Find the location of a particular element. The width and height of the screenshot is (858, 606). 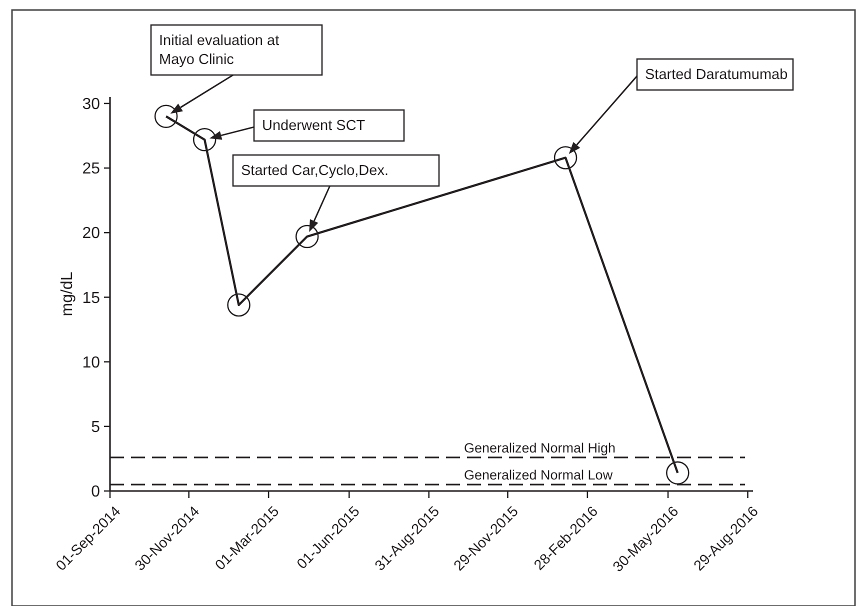

ref-line-label: Generalized Normal High is located at coordinates (540, 448).